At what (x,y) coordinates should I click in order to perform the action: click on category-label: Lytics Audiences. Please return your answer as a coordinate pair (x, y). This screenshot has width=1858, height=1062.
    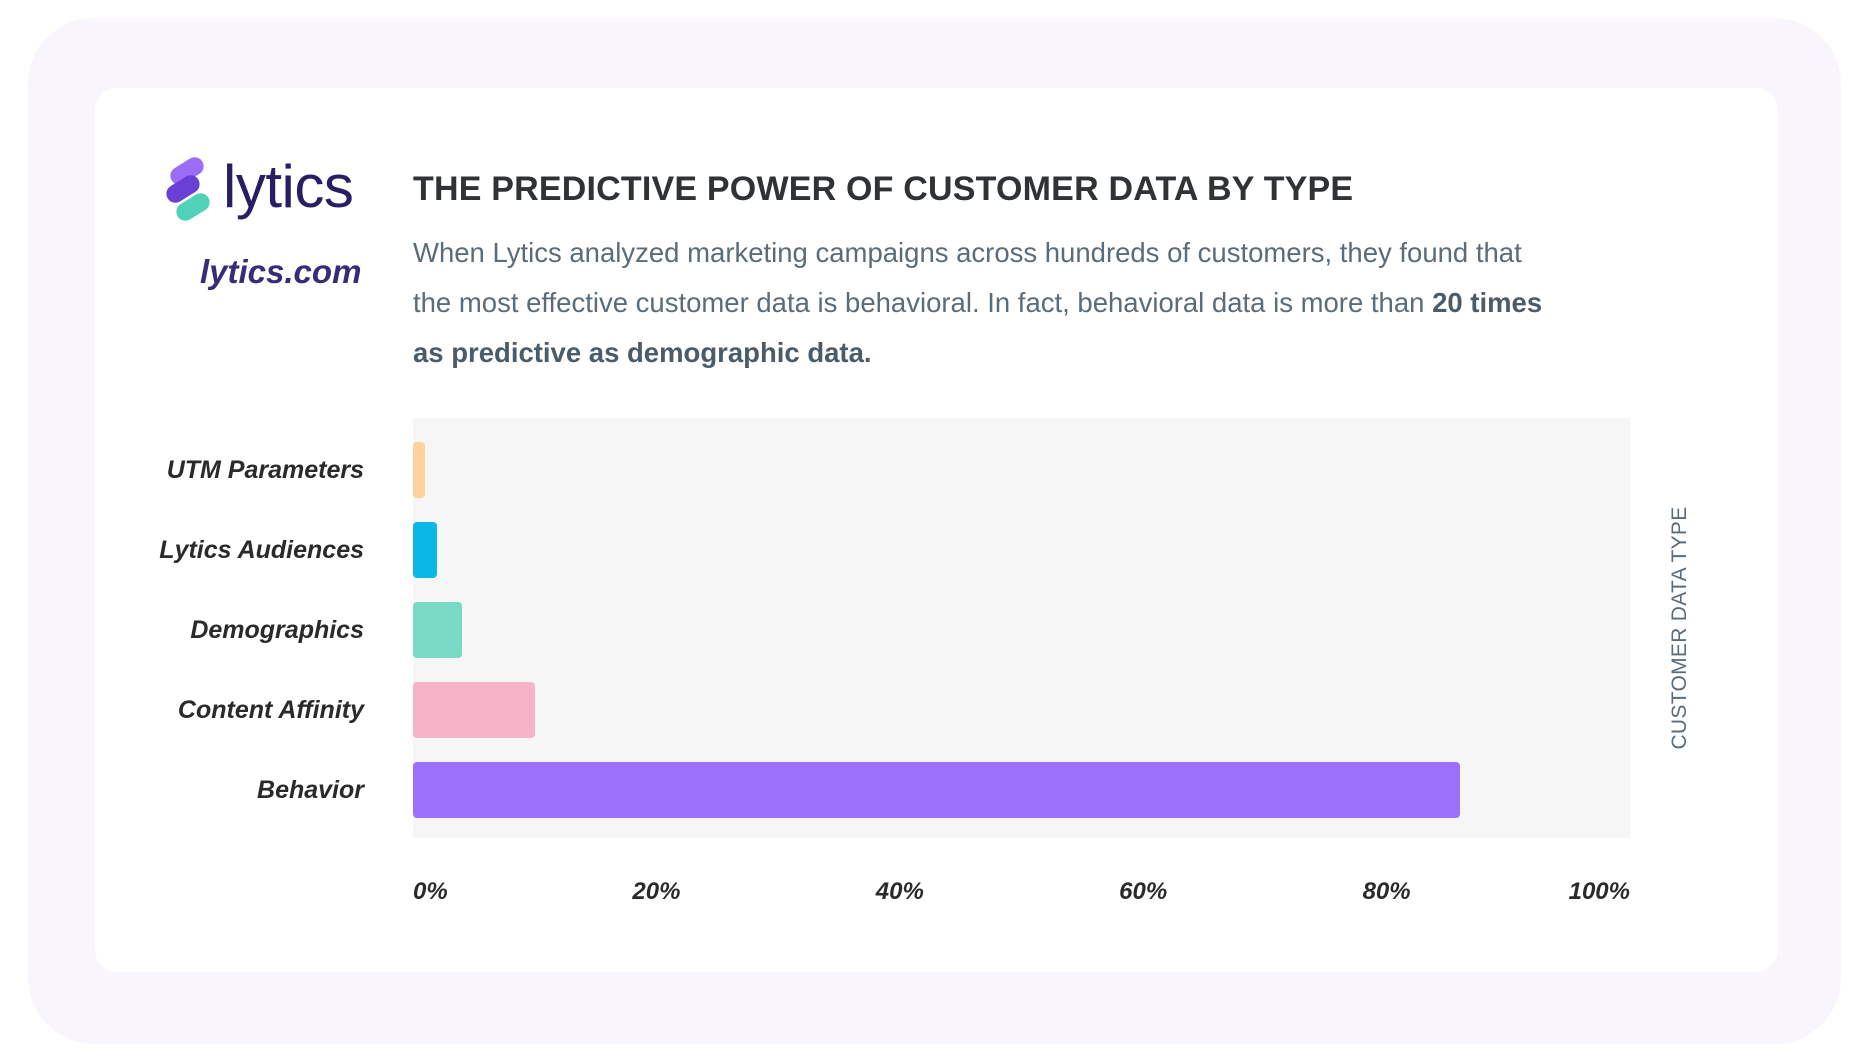
    Looking at the image, I should click on (261, 550).